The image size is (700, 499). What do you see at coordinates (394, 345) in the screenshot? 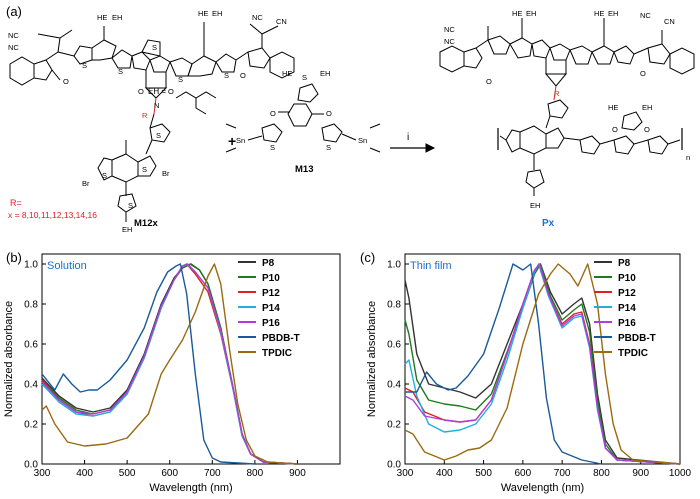
I see `y-tick-label: 0.6` at bounding box center [394, 345].